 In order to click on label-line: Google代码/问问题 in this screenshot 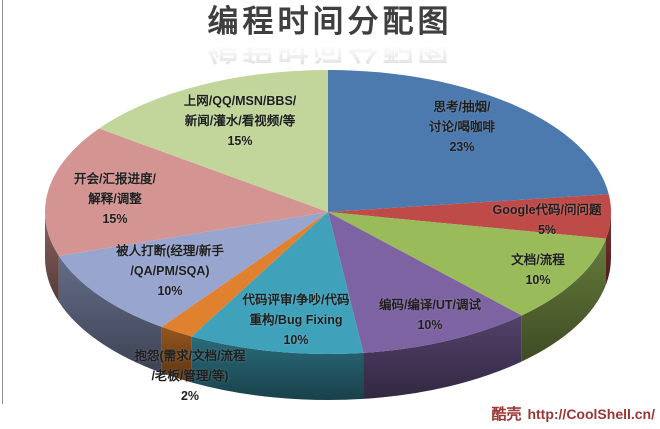, I will do `click(547, 210)`.